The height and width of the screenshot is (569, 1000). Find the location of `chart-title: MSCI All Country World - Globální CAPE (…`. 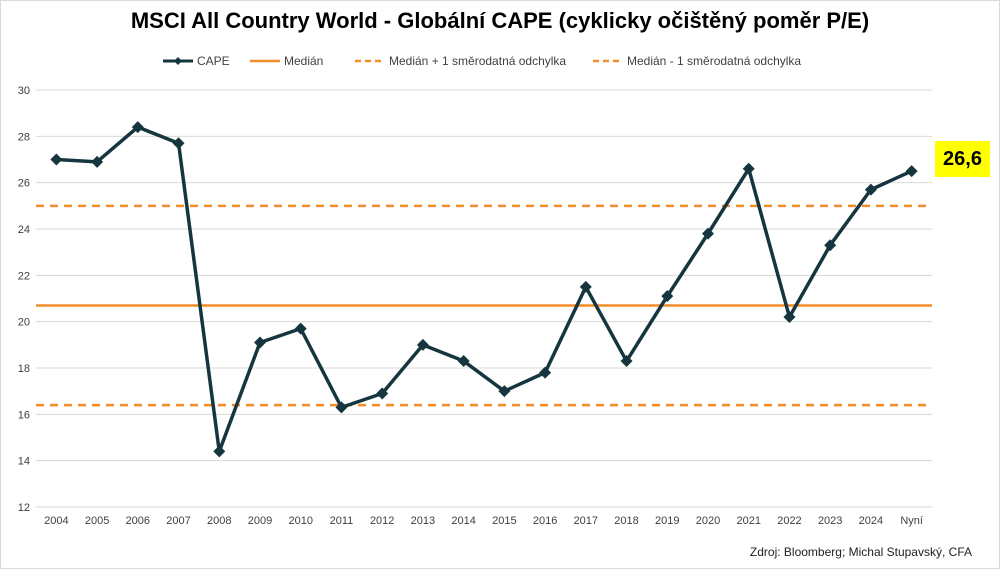

chart-title: MSCI All Country World - Globální CAPE (… is located at coordinates (500, 20).